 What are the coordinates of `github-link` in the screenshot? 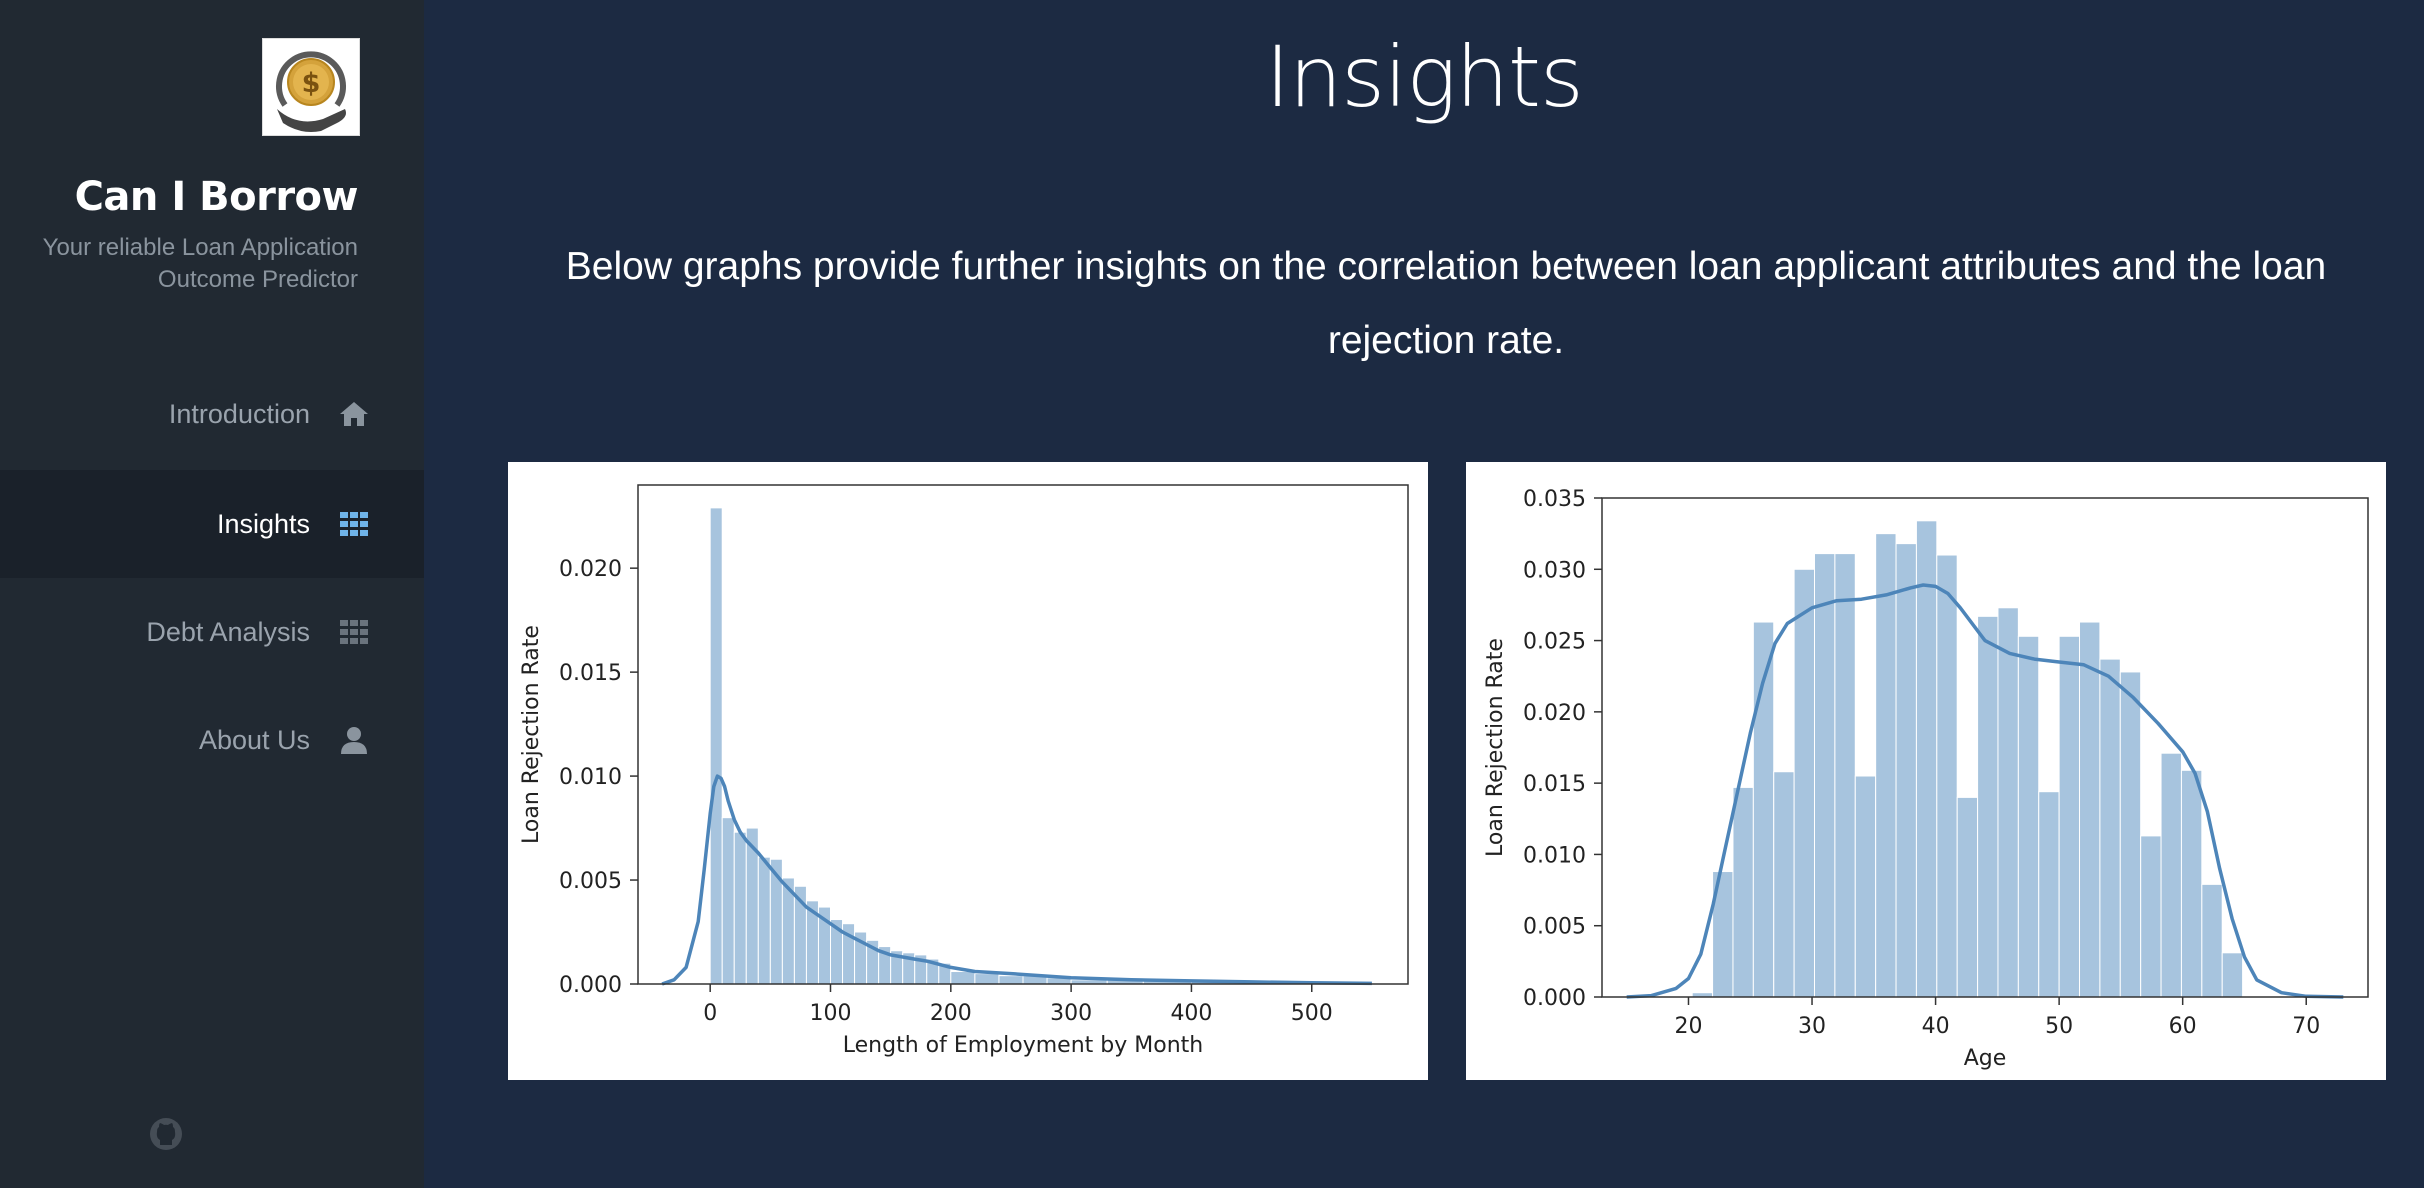 It's located at (166, 1134).